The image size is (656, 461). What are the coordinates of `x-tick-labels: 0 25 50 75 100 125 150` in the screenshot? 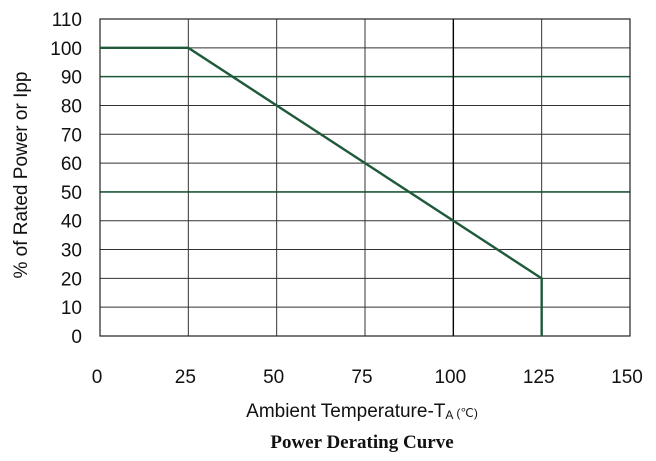 It's located at (367, 377).